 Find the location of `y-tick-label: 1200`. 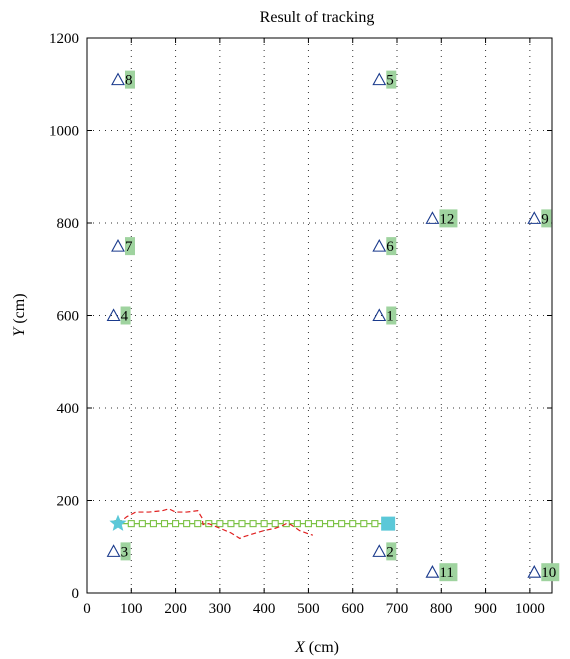

y-tick-label: 1200 is located at coordinates (64, 39).